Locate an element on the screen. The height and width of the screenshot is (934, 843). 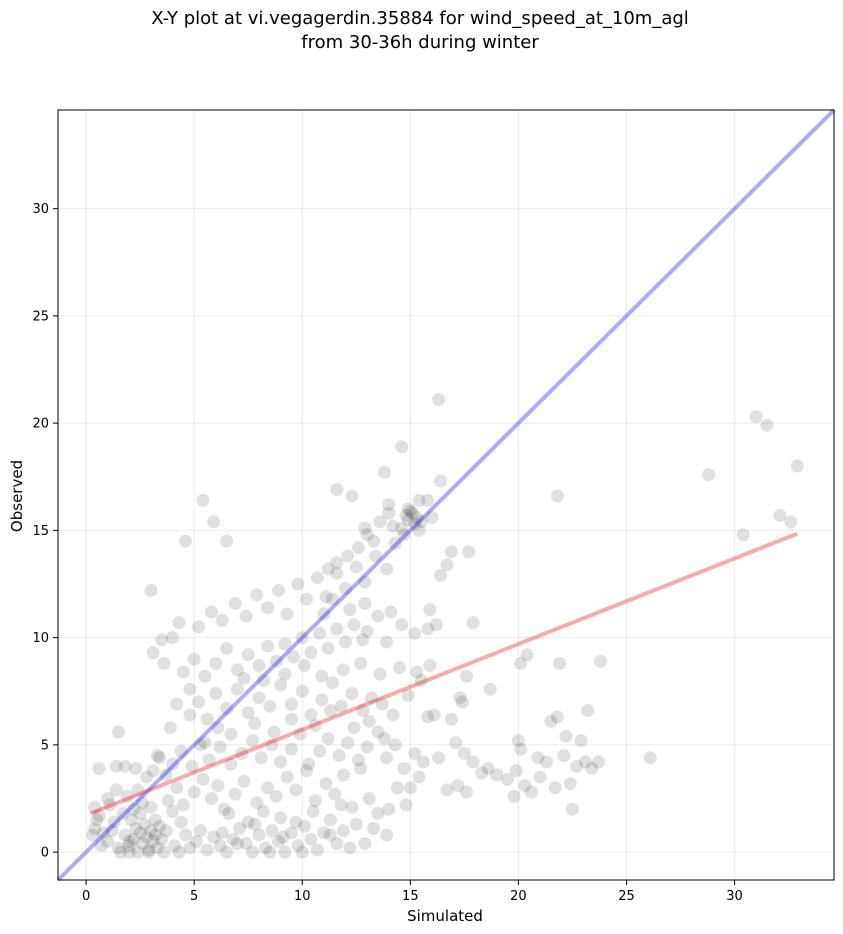
x-tick-label: 20 is located at coordinates (518, 896).